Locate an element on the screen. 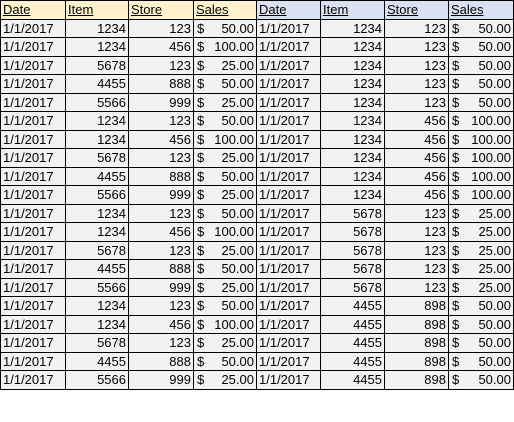 The image size is (514, 422). cell-store-right: 456 is located at coordinates (416, 195).